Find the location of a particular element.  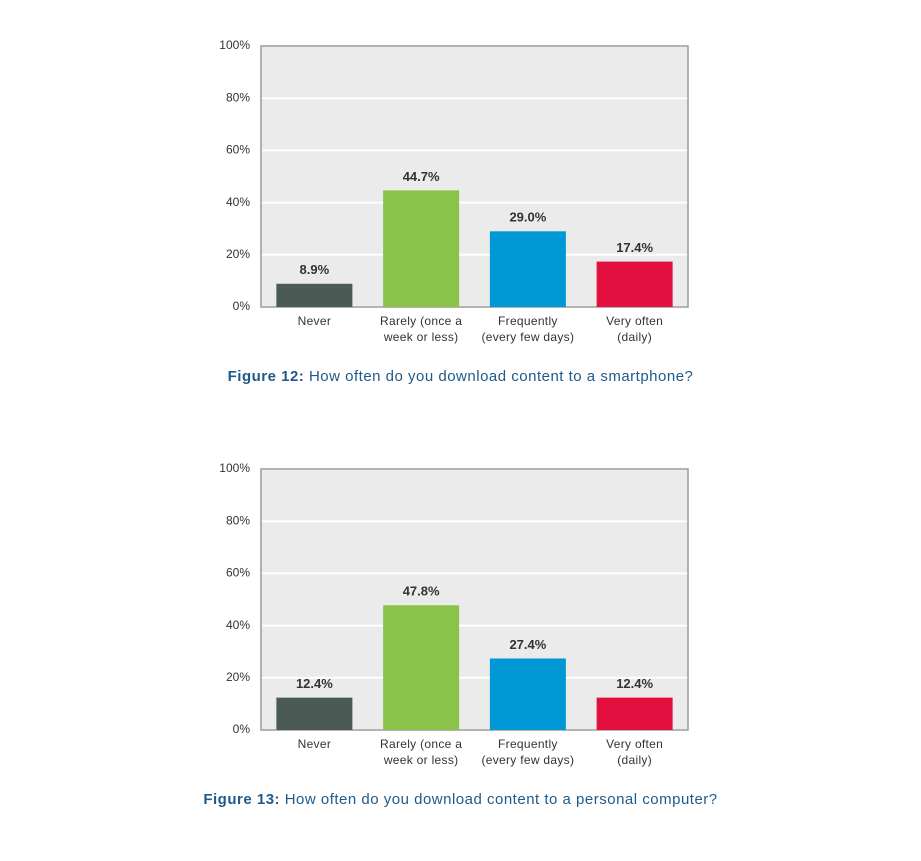

value-label: 17.4% is located at coordinates (634, 247).